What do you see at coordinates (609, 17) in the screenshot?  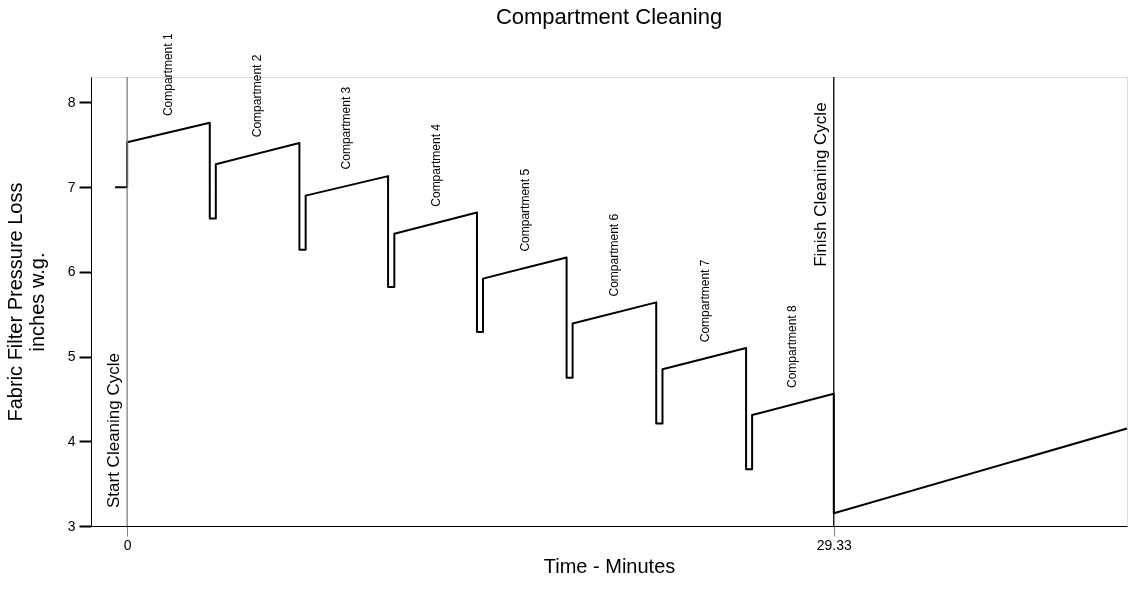 I see `chart-title: Compartment Cleaning` at bounding box center [609, 17].